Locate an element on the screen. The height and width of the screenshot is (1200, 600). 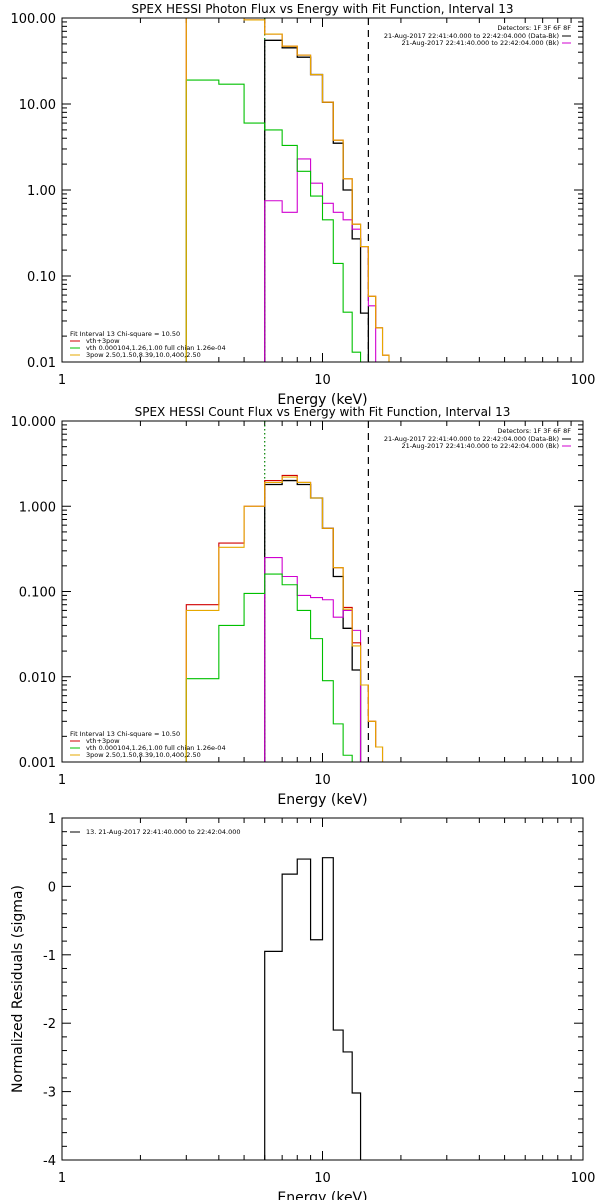
y-tick-label: 0.10 is located at coordinates (41, 277).